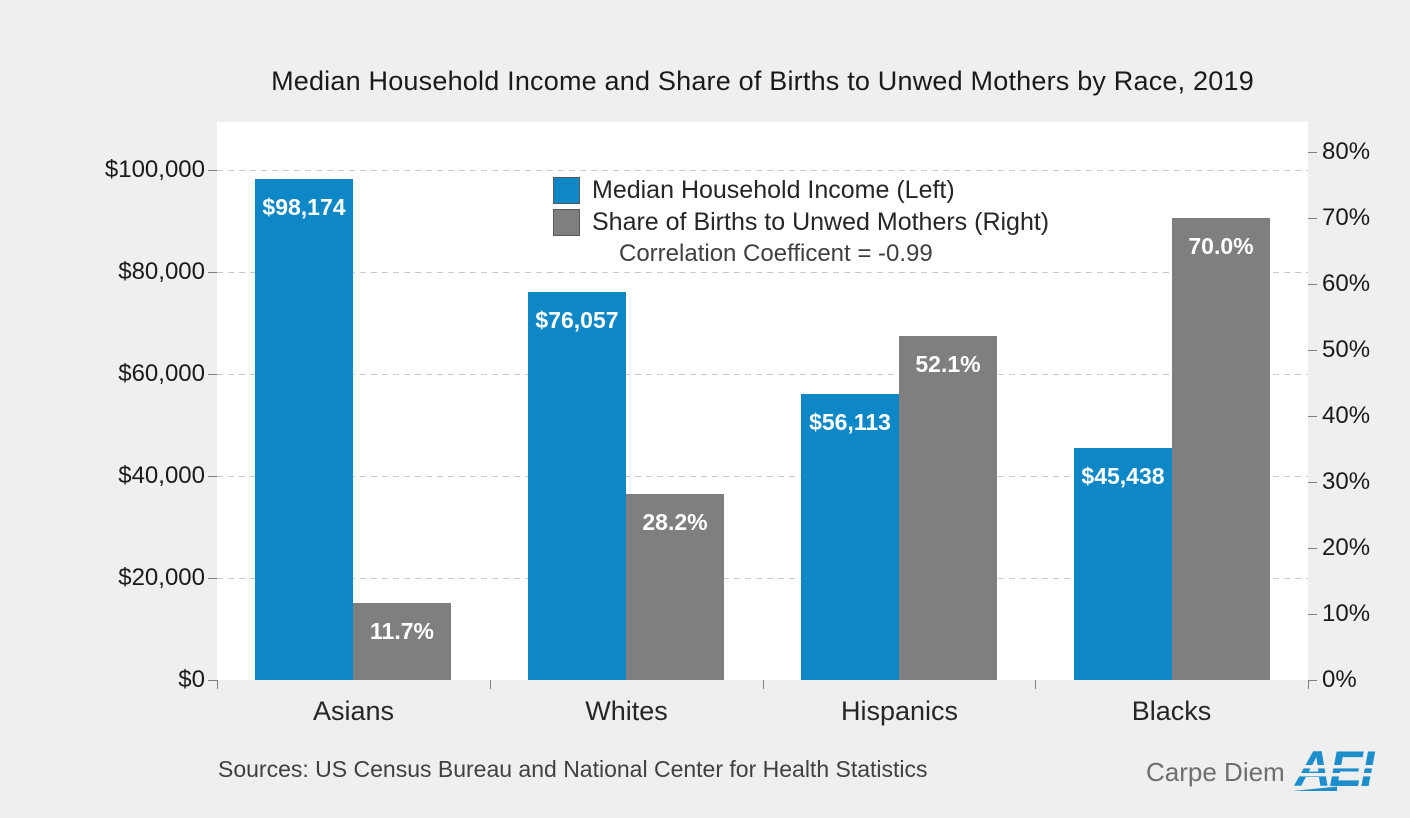  I want to click on legend-item-income: Median Household Income (Left), so click(801, 190).